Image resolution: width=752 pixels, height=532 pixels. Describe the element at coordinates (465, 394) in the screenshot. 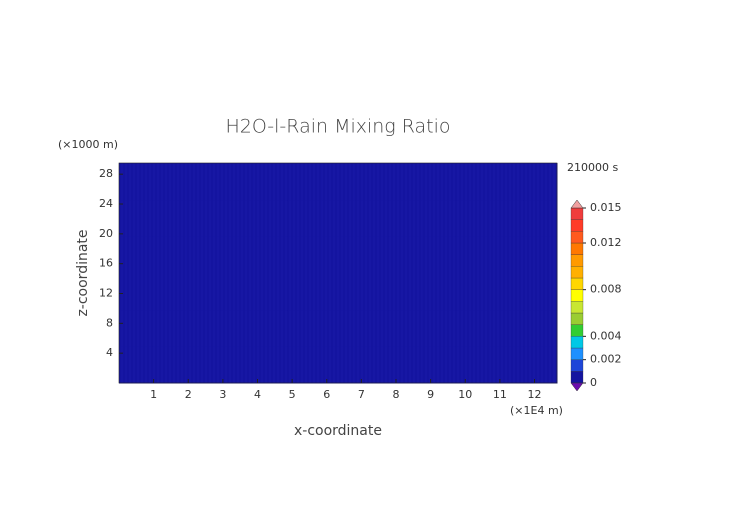

I see `x-tick-label: 10` at that location.